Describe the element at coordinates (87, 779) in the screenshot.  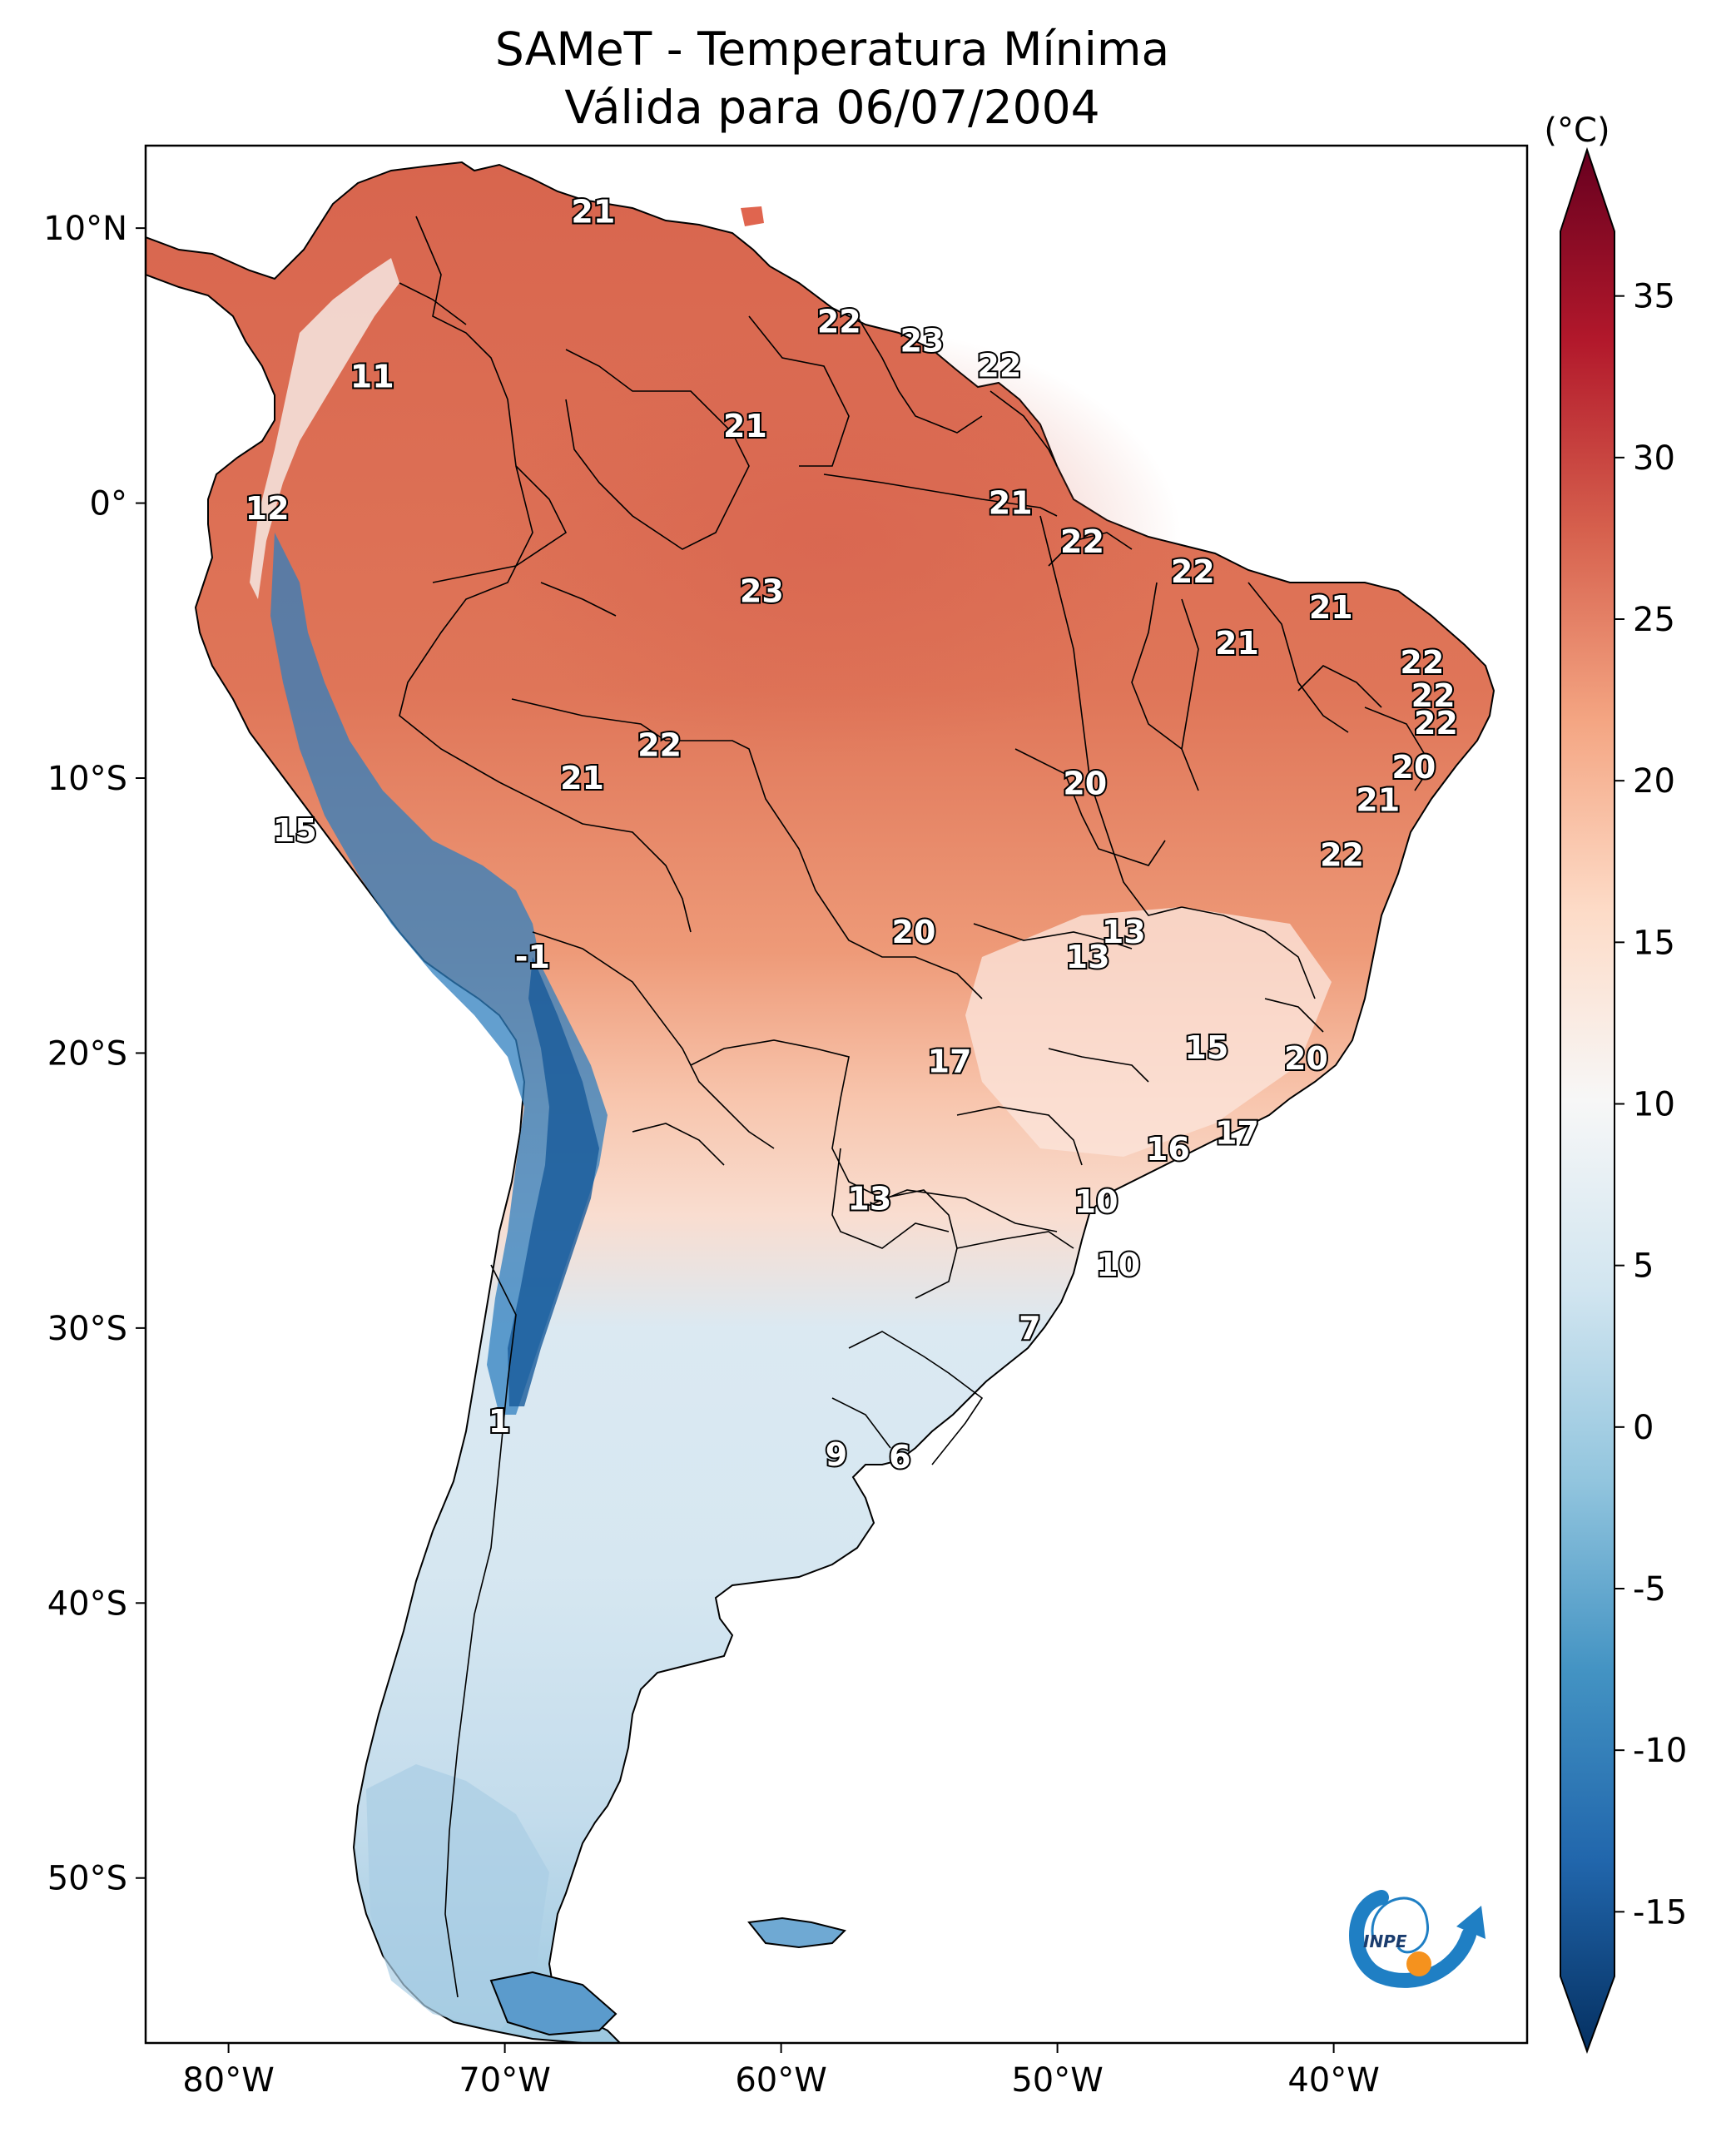
I see `y-tick-label: 10°S` at that location.